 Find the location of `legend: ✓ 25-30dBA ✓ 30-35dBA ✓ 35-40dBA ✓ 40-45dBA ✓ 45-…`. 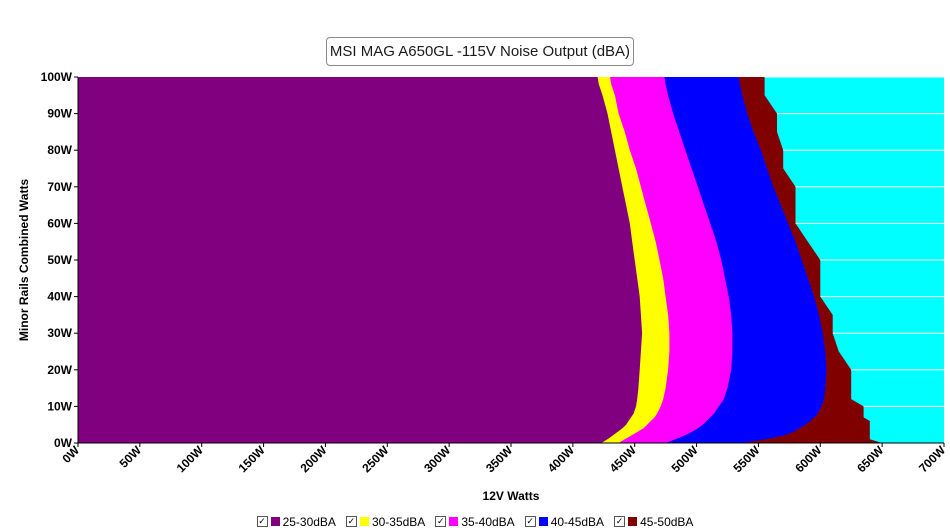

legend: ✓ 25-30dBA ✓ 30-35dBA ✓ 35-40dBA ✓ 40-45dBA ✓ 45-… is located at coordinates (475, 521).